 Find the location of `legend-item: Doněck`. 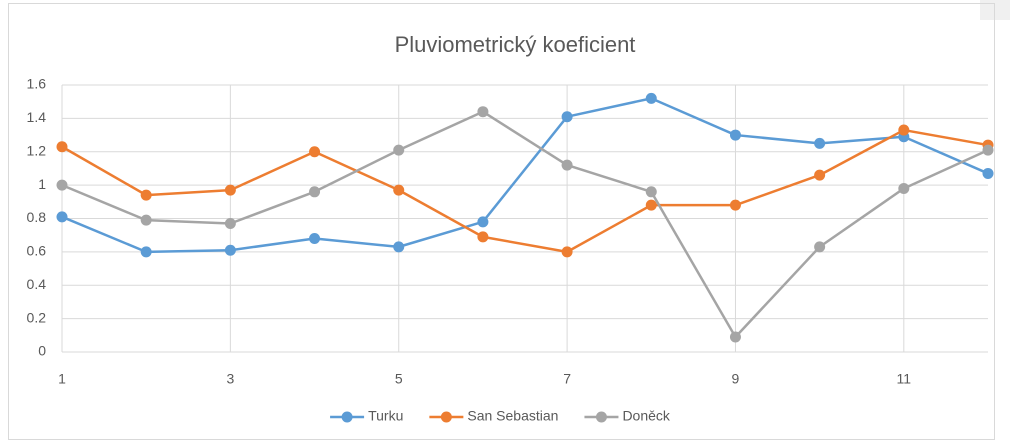

legend-item: Doněck is located at coordinates (627, 416).